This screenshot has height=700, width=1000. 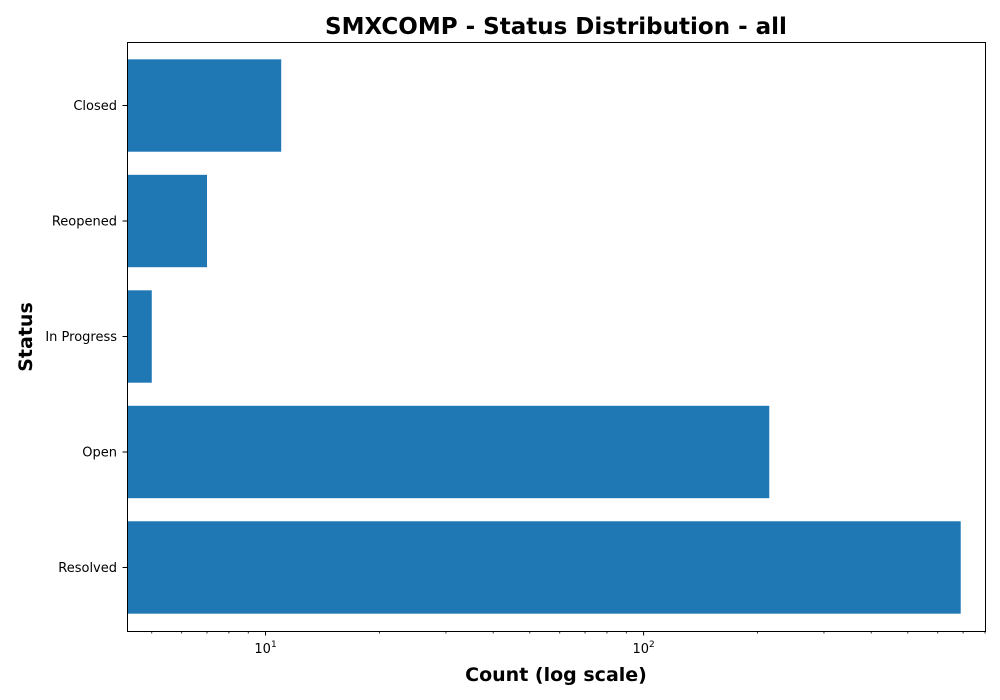 I want to click on bar-closed, so click(x=204, y=105).